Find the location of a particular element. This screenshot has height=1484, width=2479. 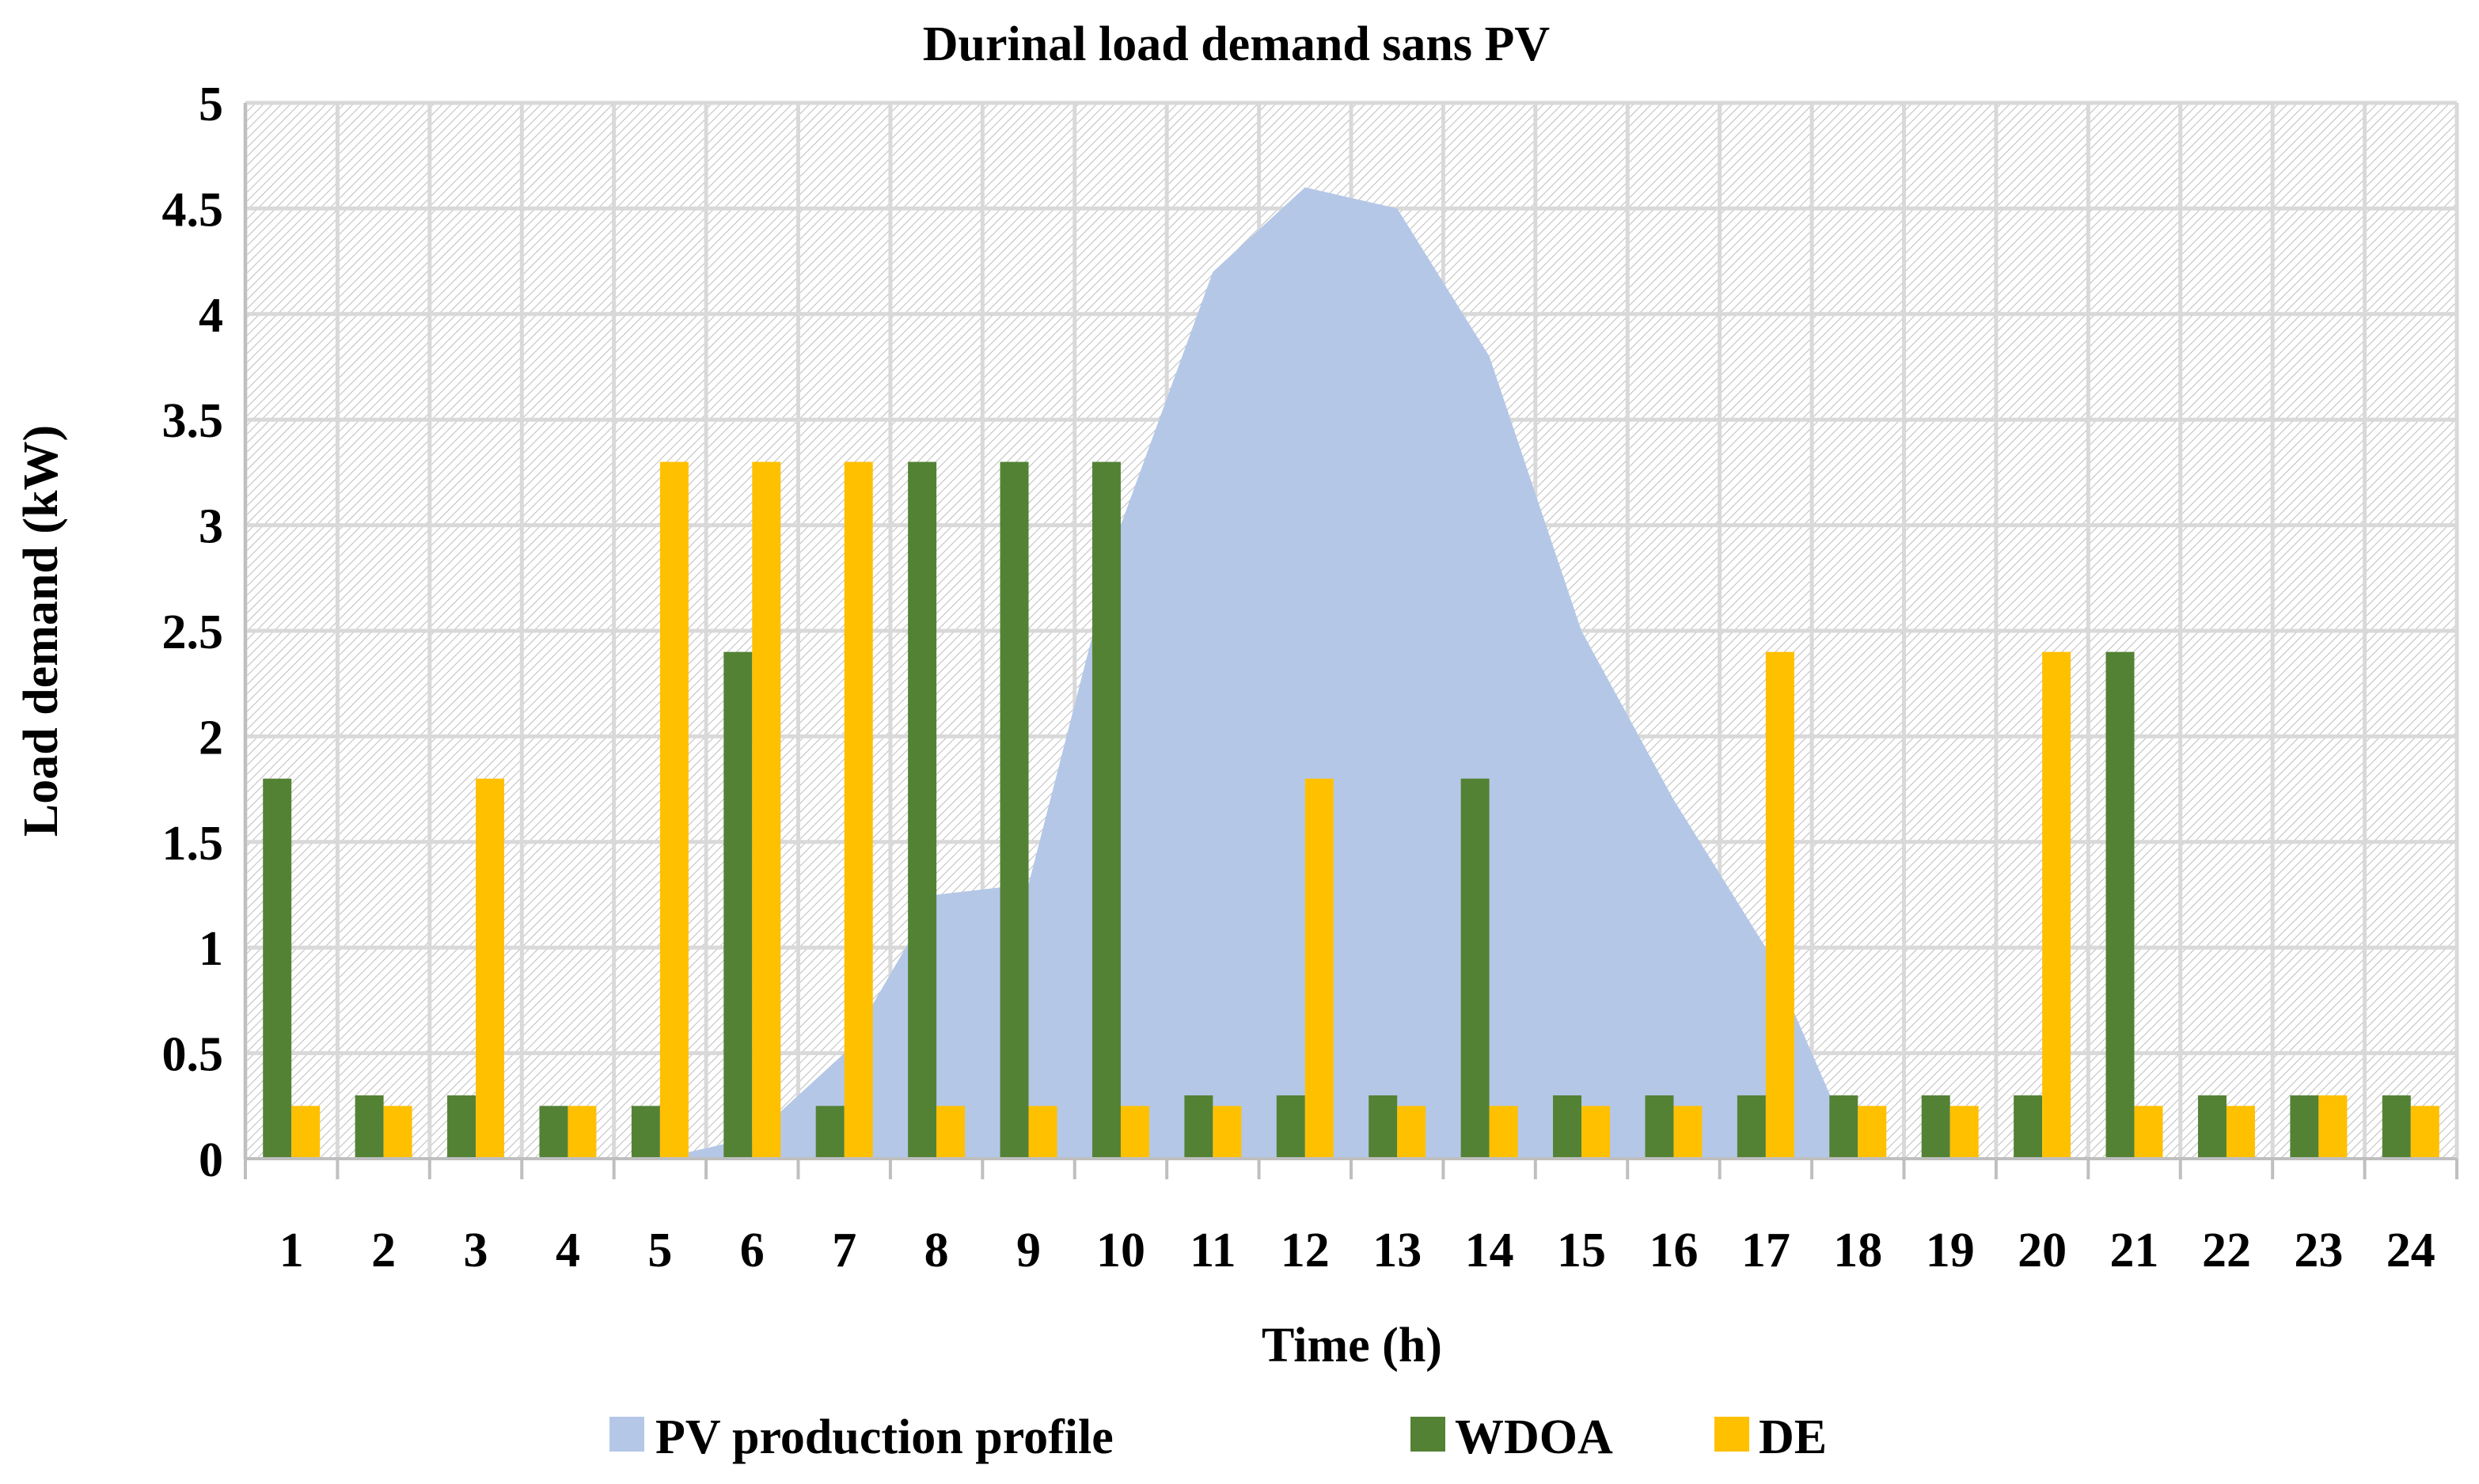

x-tick-label: 15 is located at coordinates (1581, 1250).